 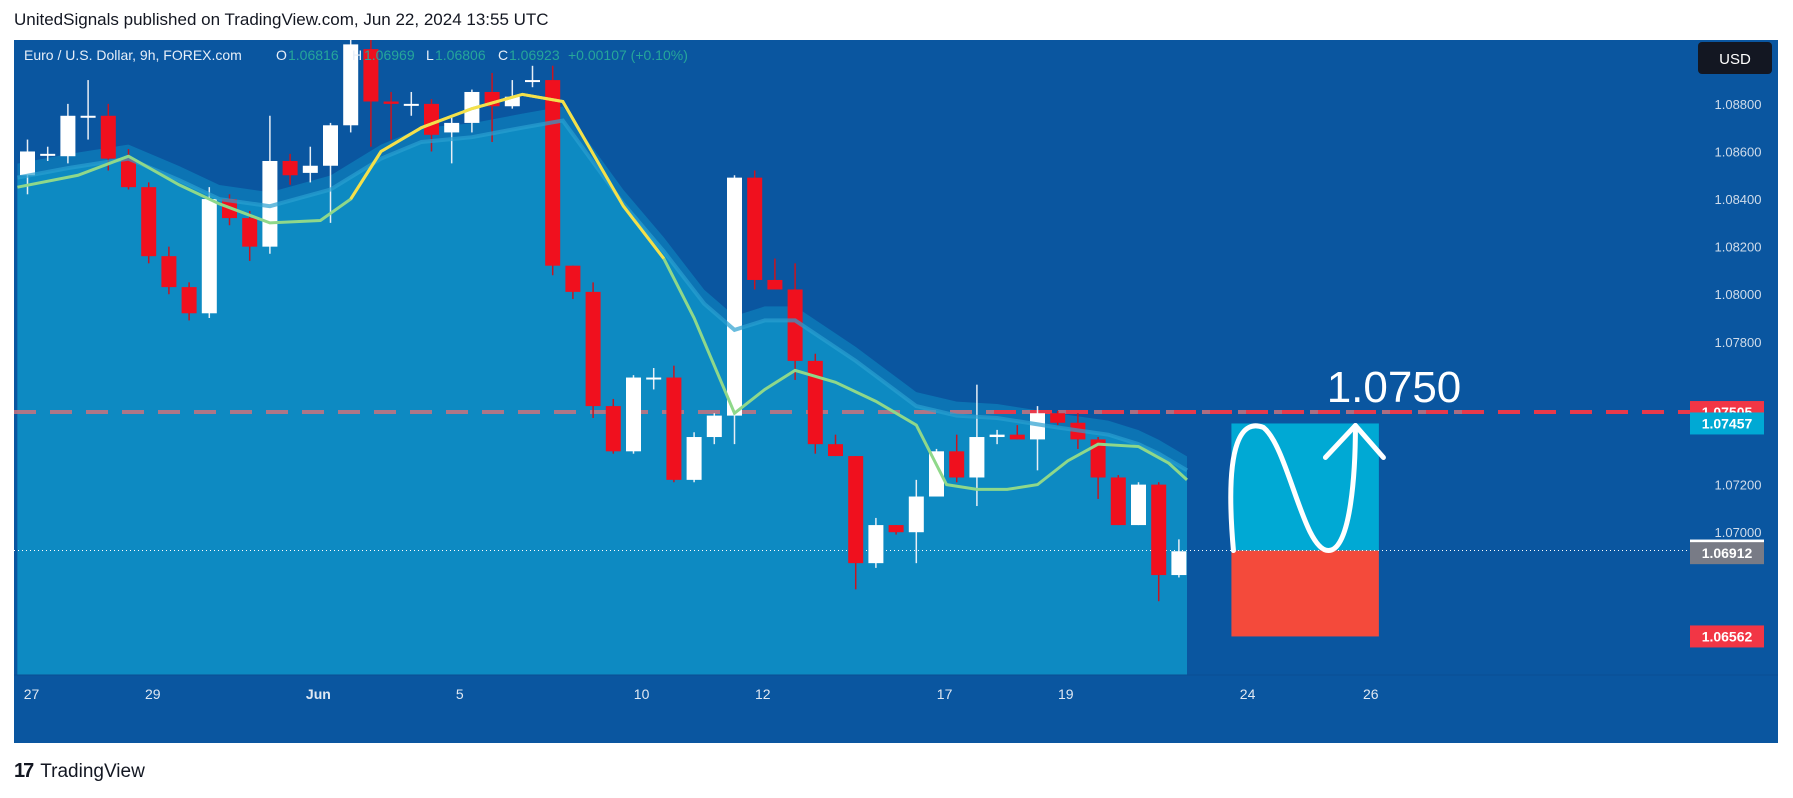 What do you see at coordinates (1738, 485) in the screenshot?
I see `price-tick-label: 1.07200` at bounding box center [1738, 485].